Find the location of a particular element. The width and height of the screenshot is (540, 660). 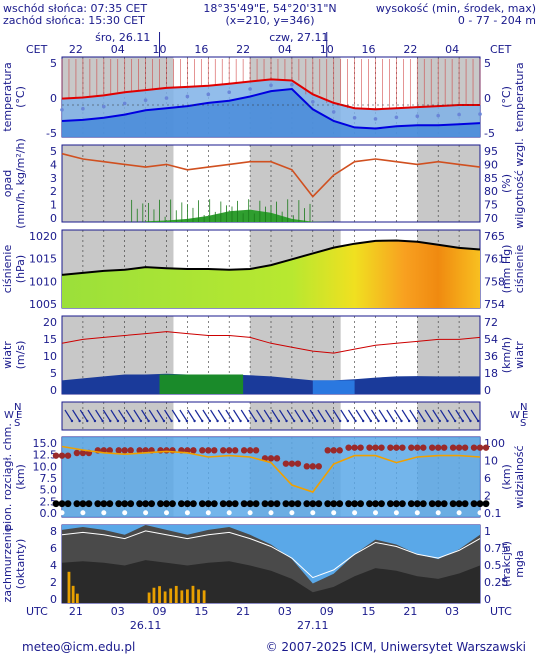

compass-W-left: W is located at coordinates (9, 415).